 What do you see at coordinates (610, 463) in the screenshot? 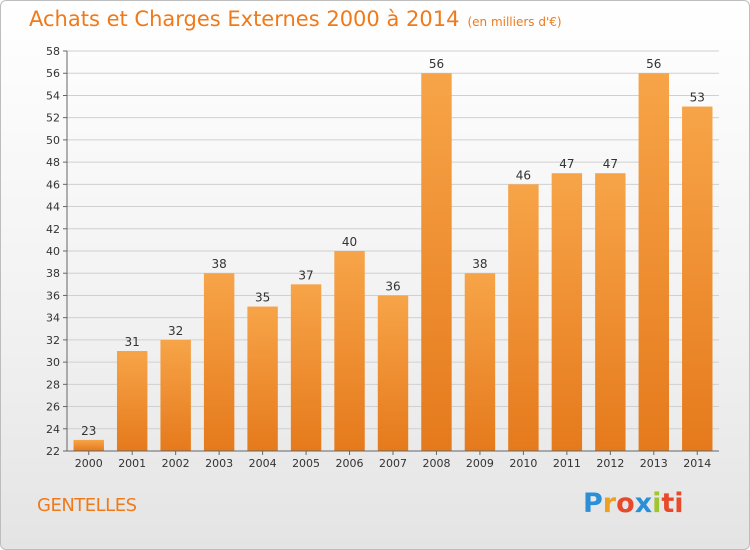
I see `x-tick-label: 2012` at bounding box center [610, 463].